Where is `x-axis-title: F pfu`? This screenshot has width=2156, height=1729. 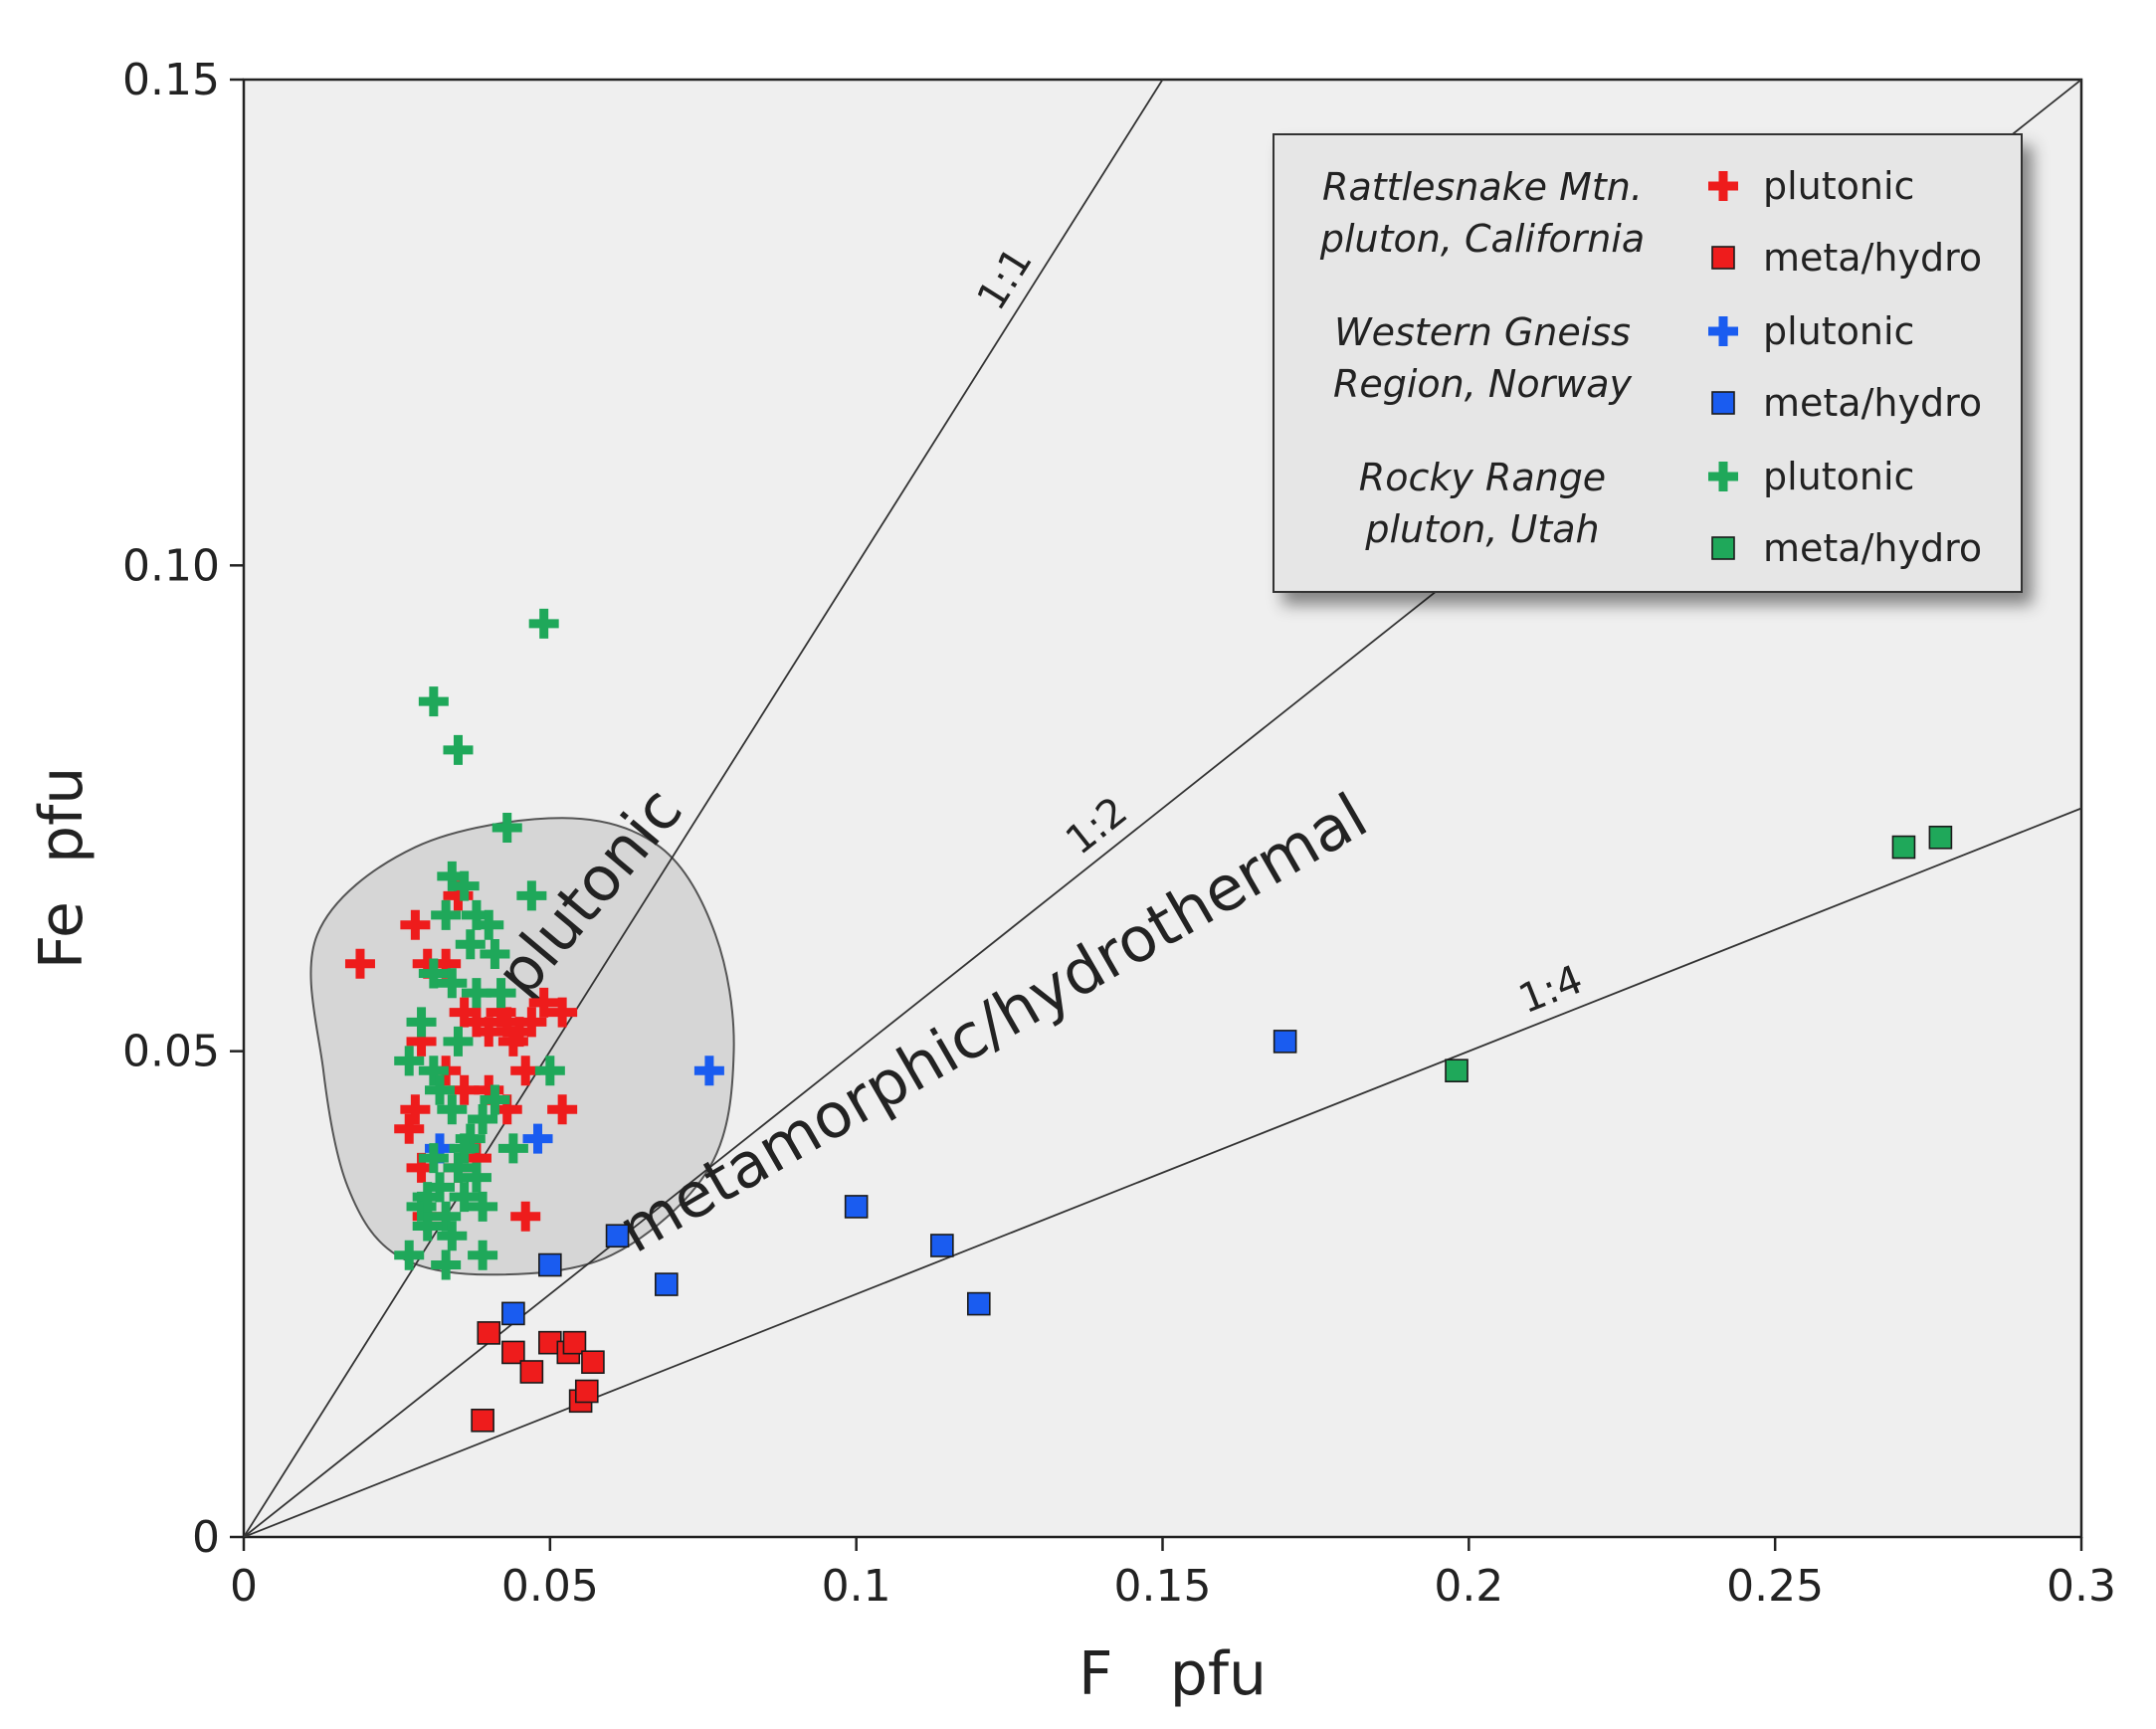
x-axis-title: F pfu is located at coordinates (1172, 1674).